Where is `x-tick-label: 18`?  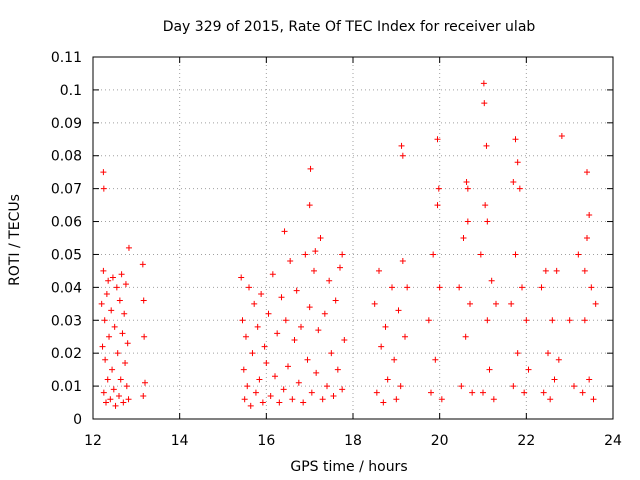
x-tick-label: 18 is located at coordinates (353, 441).